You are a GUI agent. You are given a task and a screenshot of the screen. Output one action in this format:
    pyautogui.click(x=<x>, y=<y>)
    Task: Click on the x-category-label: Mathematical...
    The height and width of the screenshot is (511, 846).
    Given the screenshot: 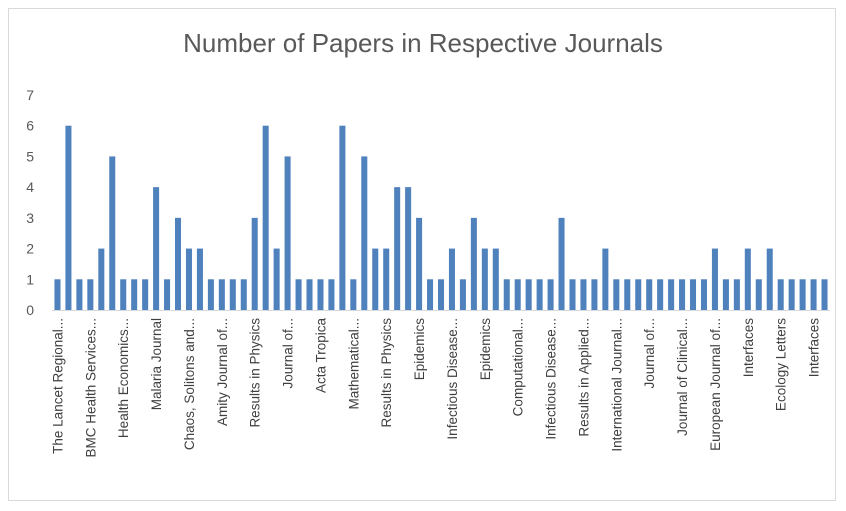 What is the action you would take?
    pyautogui.click(x=353, y=364)
    